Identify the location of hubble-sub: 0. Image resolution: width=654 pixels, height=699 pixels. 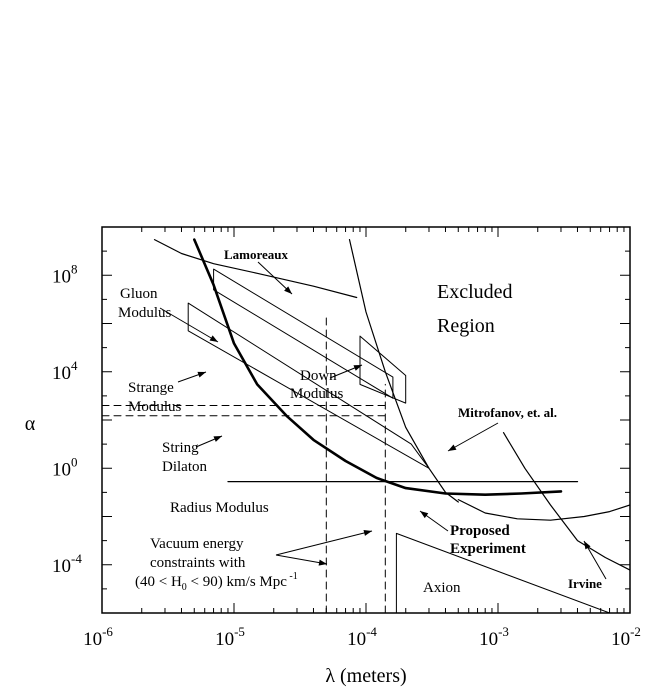
(184, 587).